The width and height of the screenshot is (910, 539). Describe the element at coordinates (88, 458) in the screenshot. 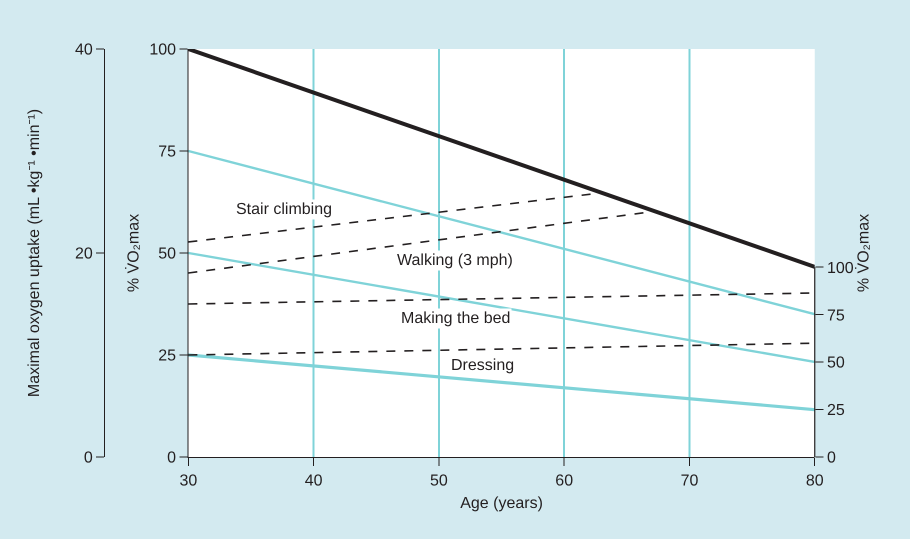

I see `y2-tick-label: 0` at that location.